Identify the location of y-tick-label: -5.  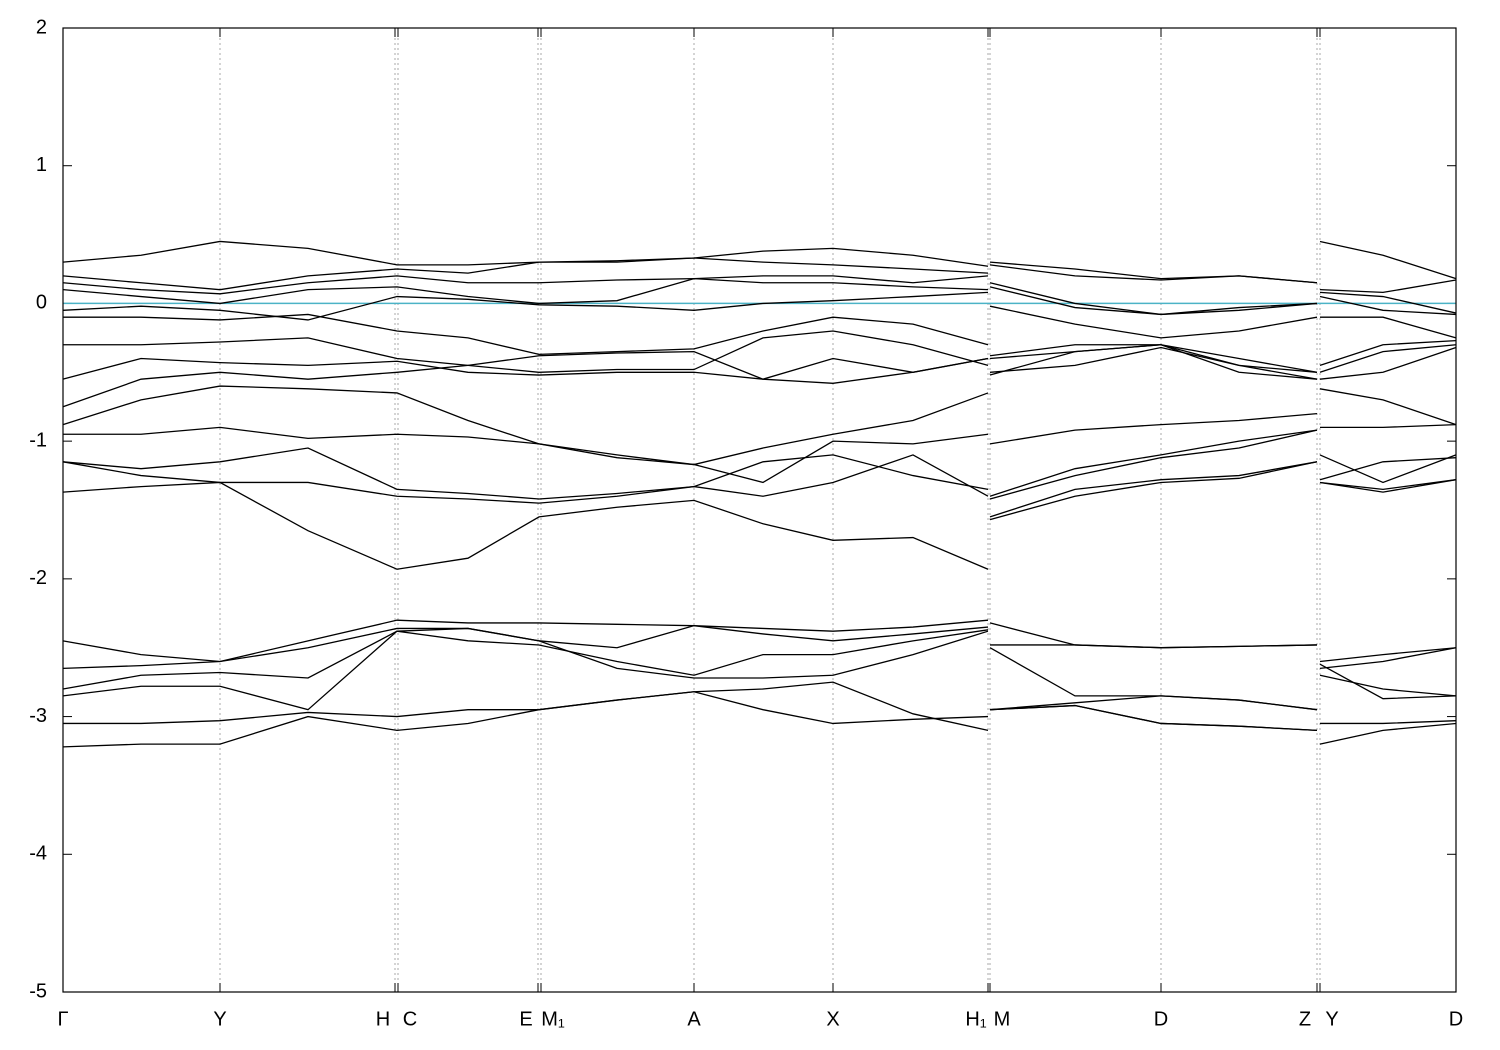
(38, 991).